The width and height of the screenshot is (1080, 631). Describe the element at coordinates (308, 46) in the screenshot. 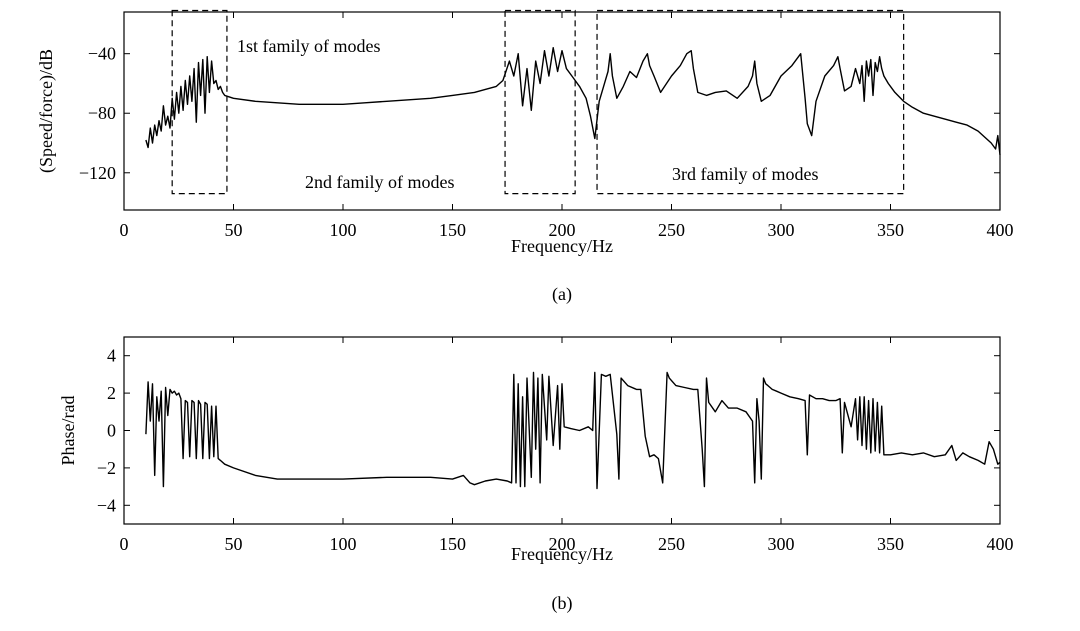

I see `annotation-1st-family: 1st family of modes` at that location.